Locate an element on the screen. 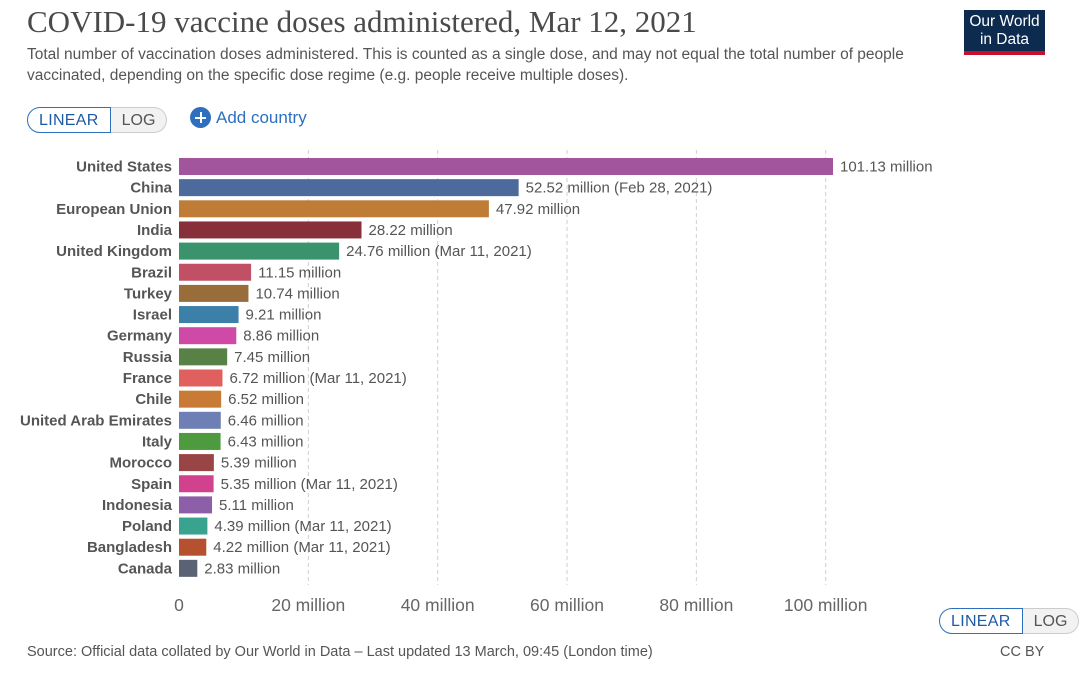 The image size is (1080, 681). category-label: Indonesia is located at coordinates (137, 505).